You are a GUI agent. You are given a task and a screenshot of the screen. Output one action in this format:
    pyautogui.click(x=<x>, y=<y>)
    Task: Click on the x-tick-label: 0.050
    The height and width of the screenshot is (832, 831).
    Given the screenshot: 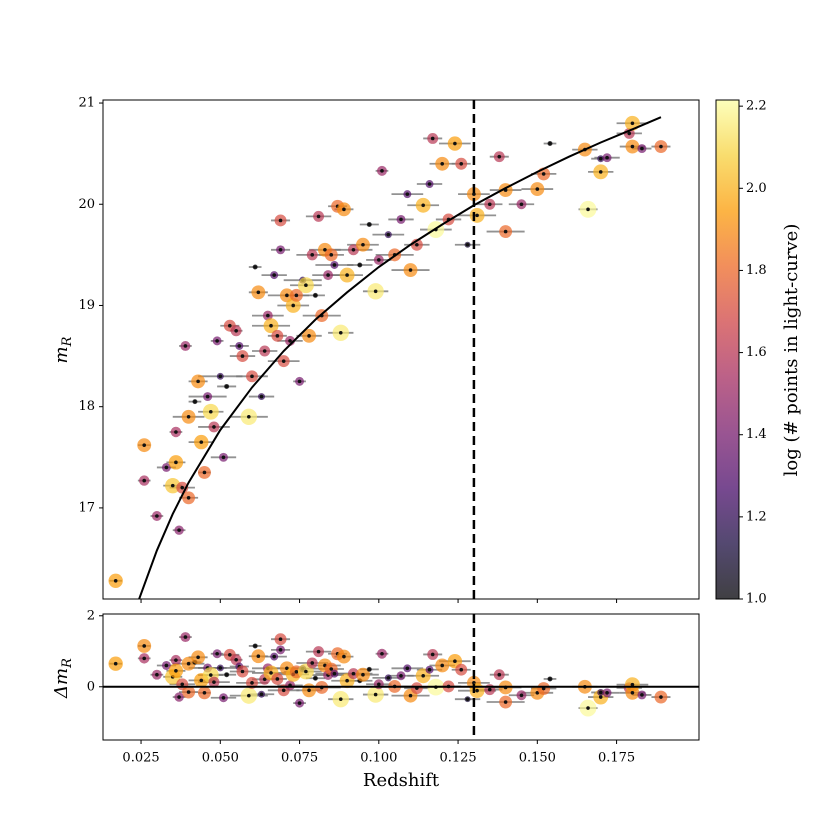 What is the action you would take?
    pyautogui.click(x=220, y=758)
    